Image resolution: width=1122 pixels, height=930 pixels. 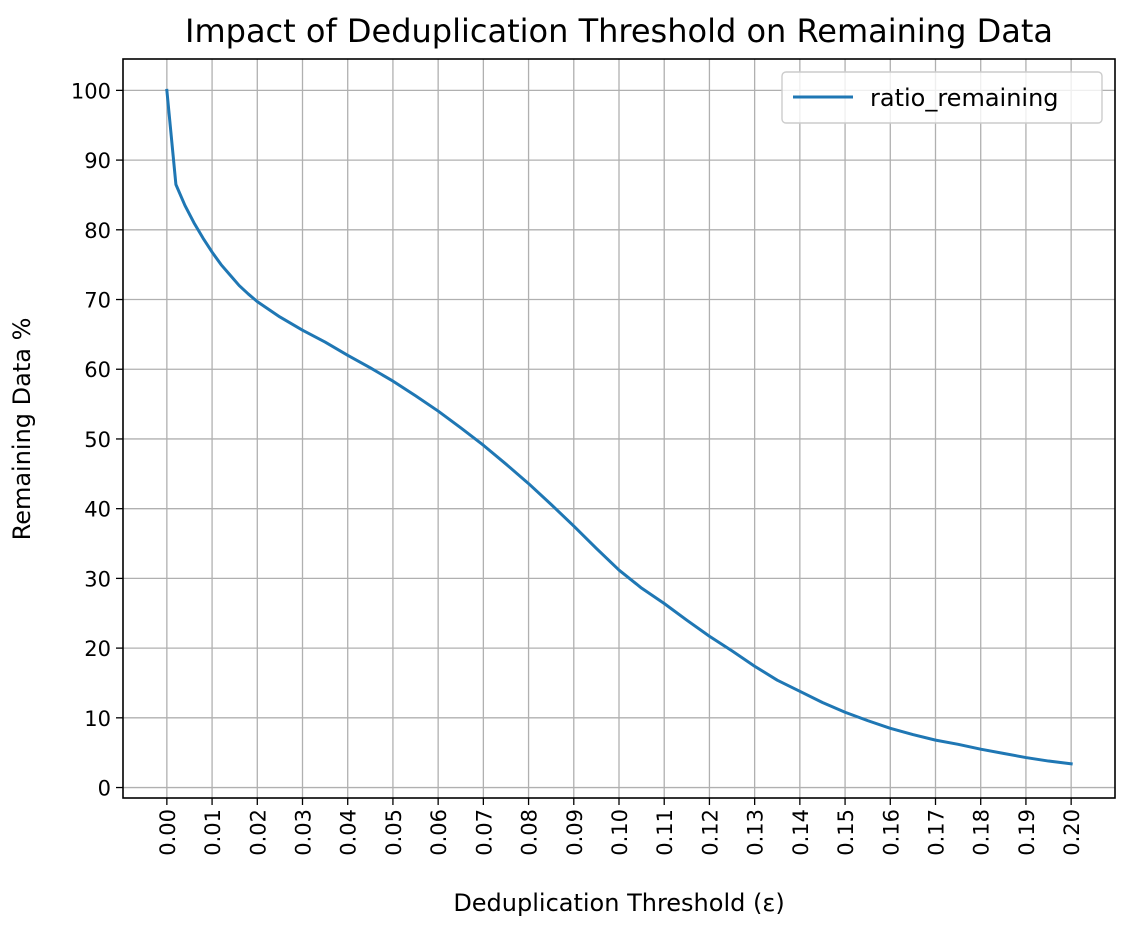 What do you see at coordinates (349, 832) in the screenshot?
I see `x-tick-label: 0.04` at bounding box center [349, 832].